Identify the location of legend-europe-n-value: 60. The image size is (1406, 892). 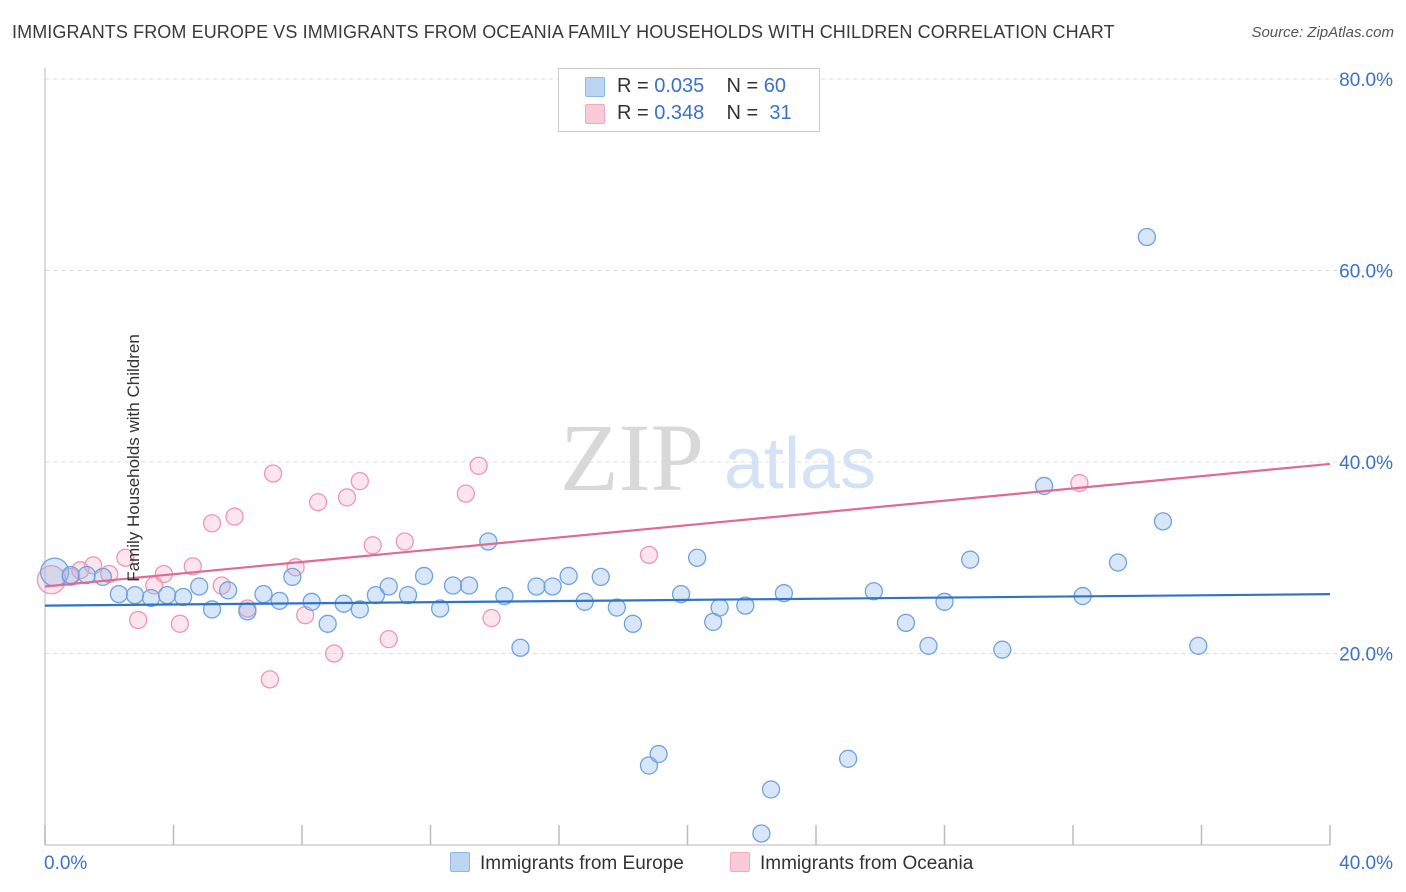
(775, 86).